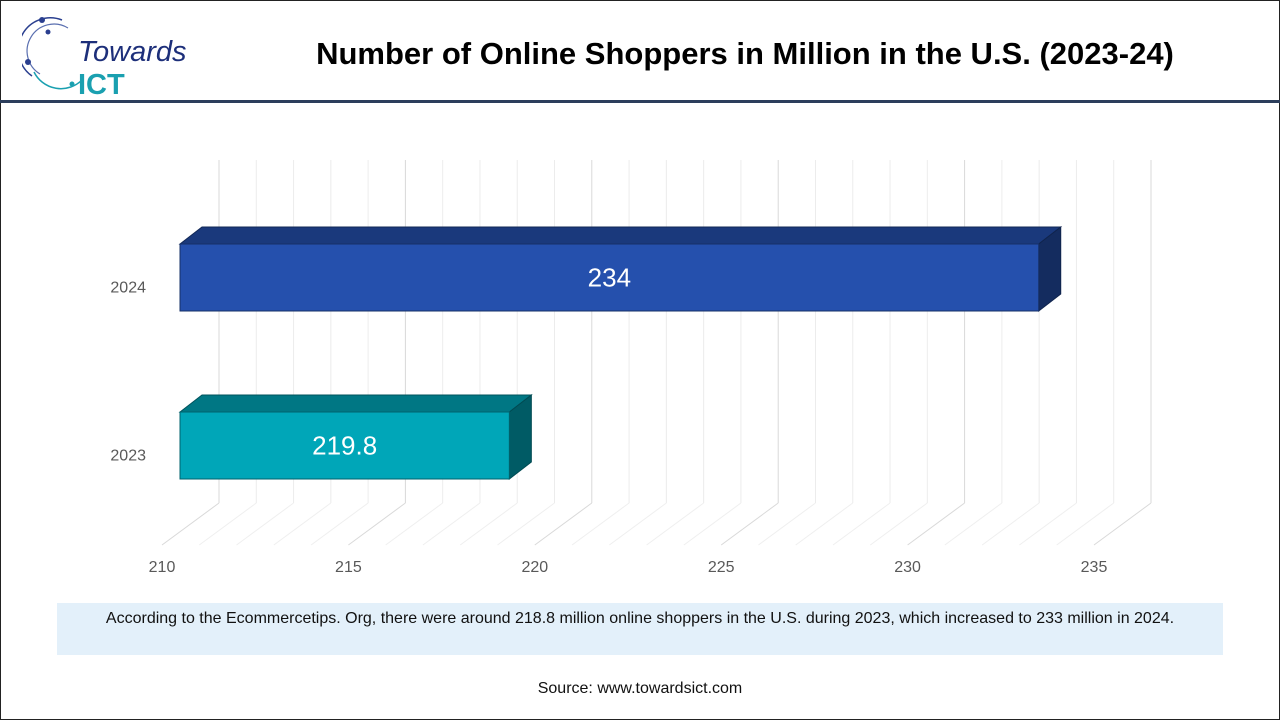 The height and width of the screenshot is (720, 1280). What do you see at coordinates (534, 567) in the screenshot?
I see `x-tick-label: 220` at bounding box center [534, 567].